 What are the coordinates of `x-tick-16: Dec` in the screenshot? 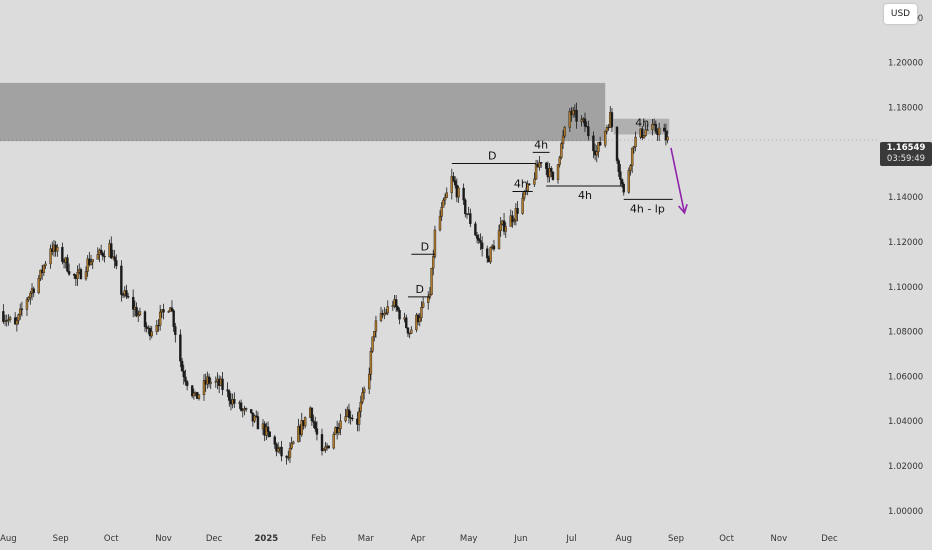 It's located at (829, 539).